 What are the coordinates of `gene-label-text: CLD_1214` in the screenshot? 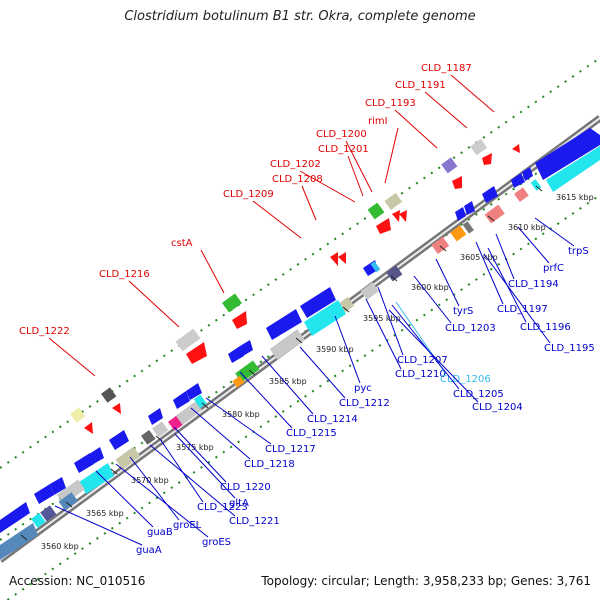 It's located at (332, 419).